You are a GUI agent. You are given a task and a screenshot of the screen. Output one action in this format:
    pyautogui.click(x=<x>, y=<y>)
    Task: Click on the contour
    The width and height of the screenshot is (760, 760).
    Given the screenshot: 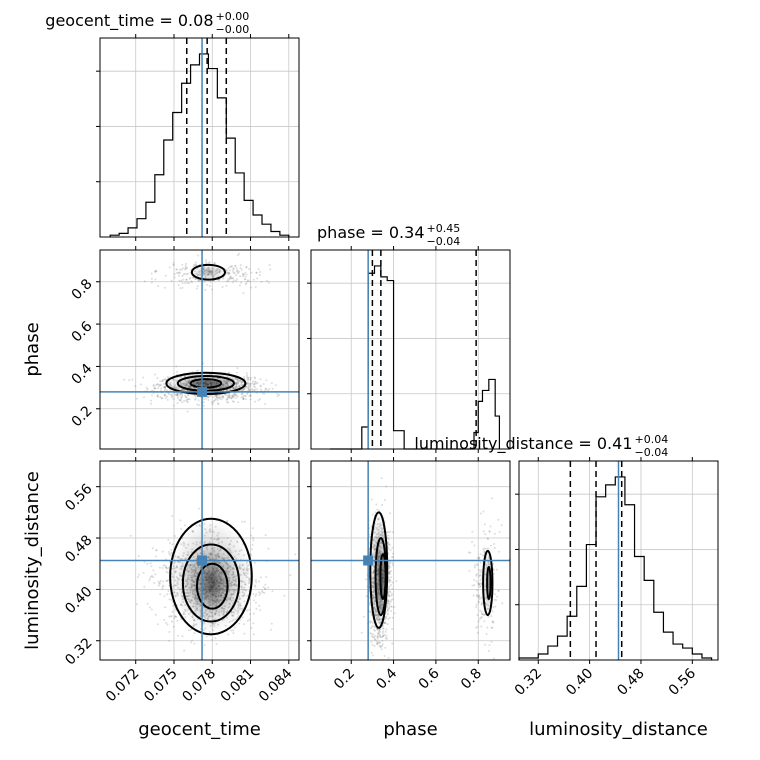 What is the action you would take?
    pyautogui.click(x=212, y=586)
    